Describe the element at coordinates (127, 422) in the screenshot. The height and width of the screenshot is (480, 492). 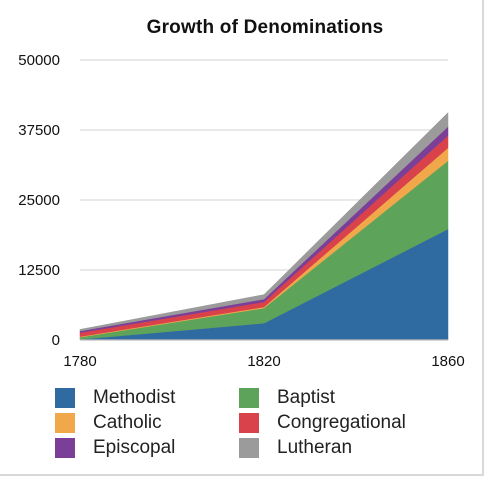
I see `legend-label: Catholic` at that location.